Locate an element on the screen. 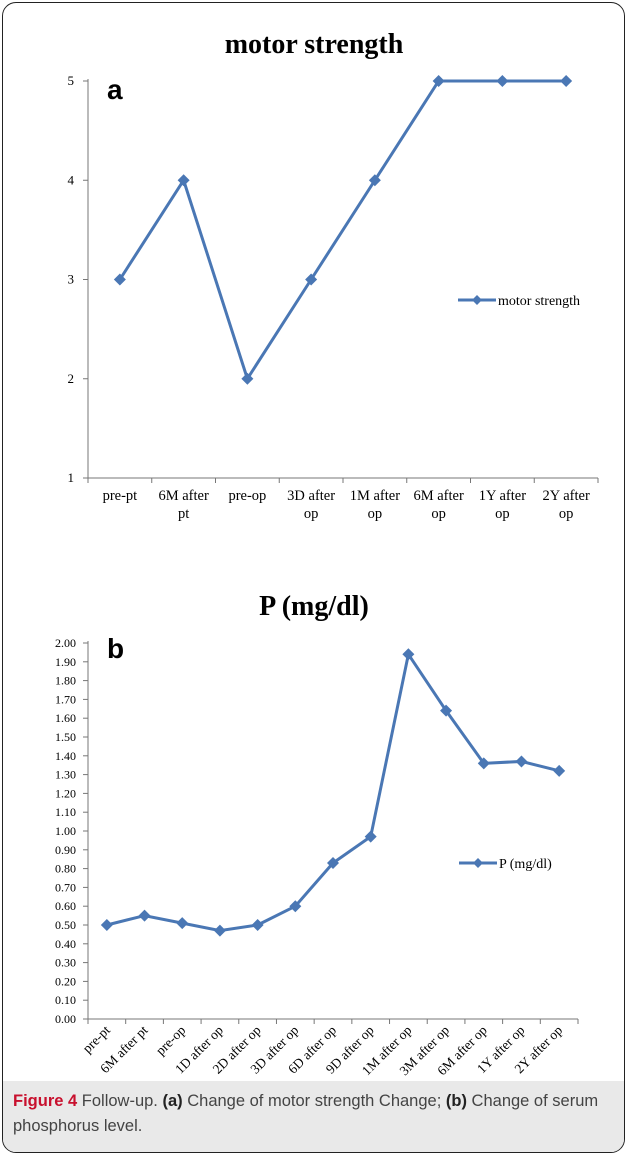 The height and width of the screenshot is (1157, 629). chart-b-y-tick-label: 1.00 is located at coordinates (65, 831).